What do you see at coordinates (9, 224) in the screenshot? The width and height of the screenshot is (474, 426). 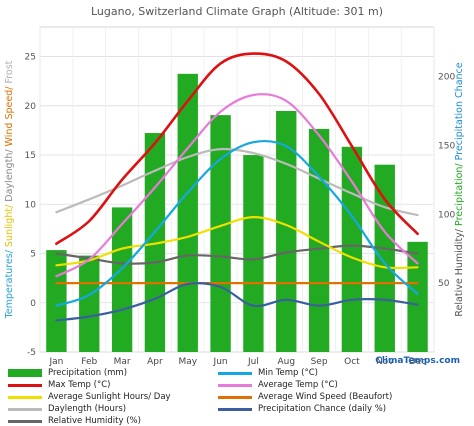 I see `axis-label-part: Sunlight/` at bounding box center [9, 224].